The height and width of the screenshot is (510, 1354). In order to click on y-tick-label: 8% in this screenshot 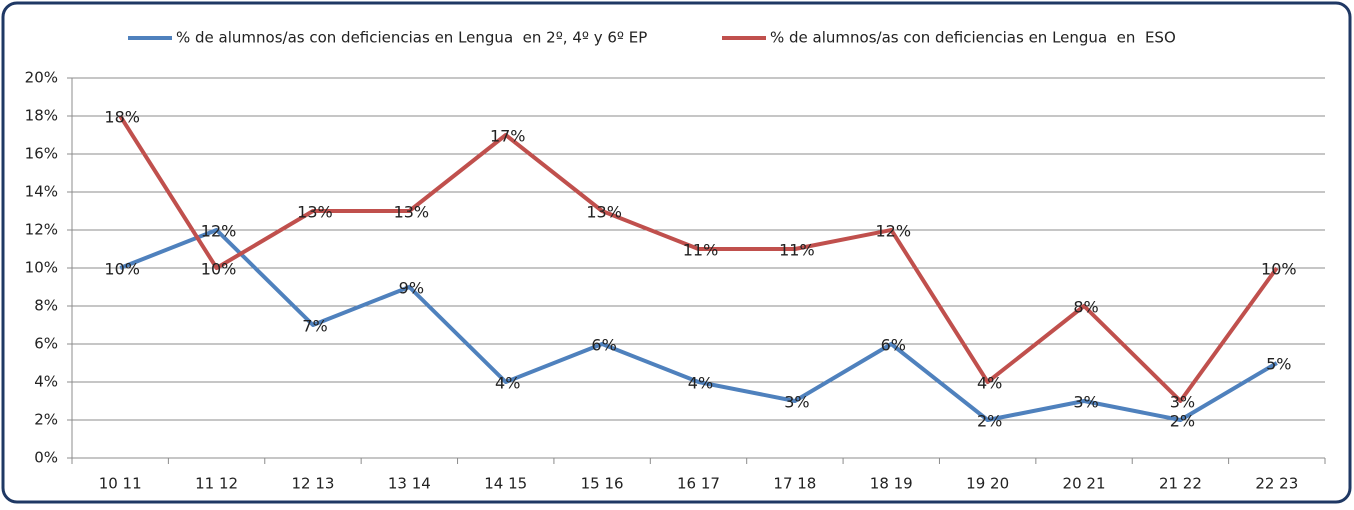, I will do `click(46, 306)`.